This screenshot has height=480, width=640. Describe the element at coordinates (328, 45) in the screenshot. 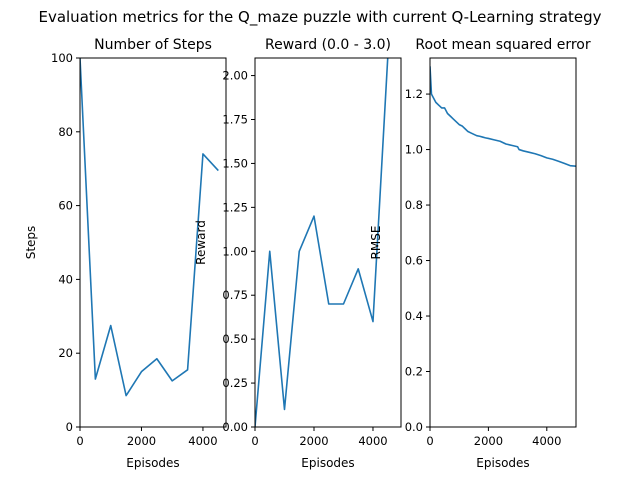

I see `subplot-title: Reward (0.0 - 3.0)` at that location.